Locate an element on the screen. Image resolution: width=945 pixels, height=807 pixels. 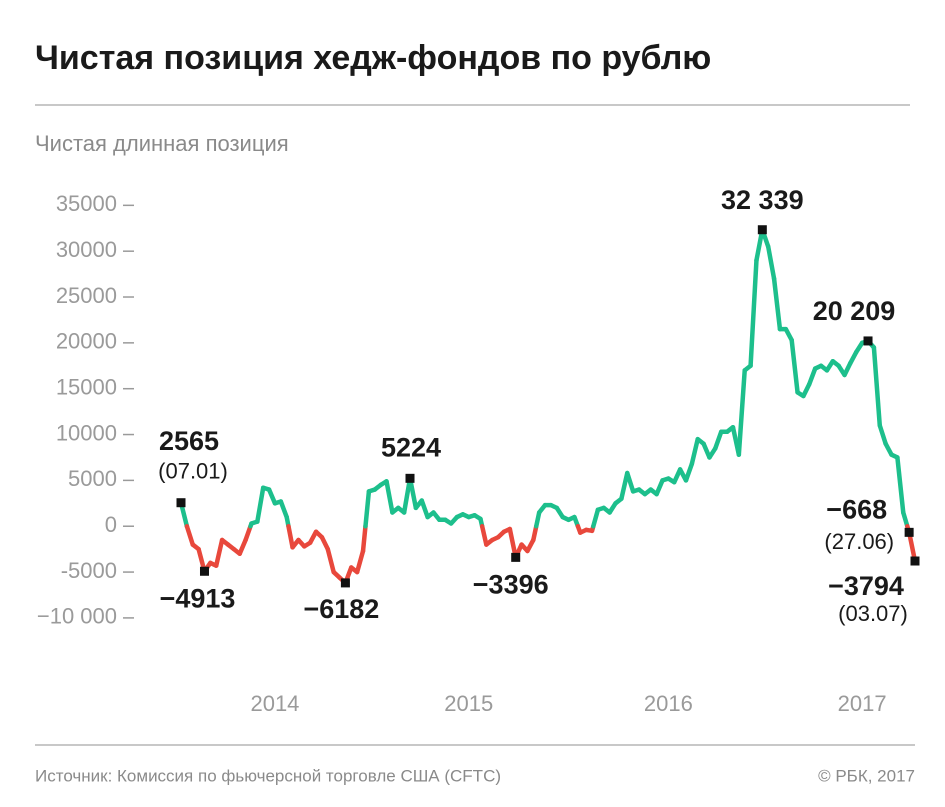
subtitle: Чистая длинная позиция is located at coordinates (162, 143).